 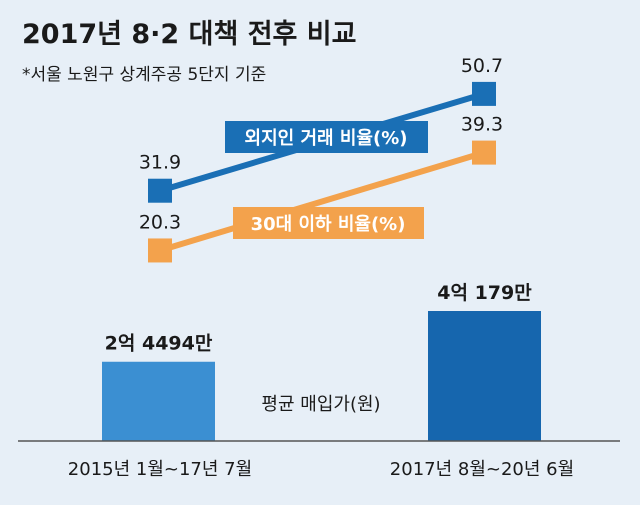 What do you see at coordinates (144, 75) in the screenshot?
I see `chart-subtitle: *서울 노원구 상계주공 5단지 기준` at bounding box center [144, 75].